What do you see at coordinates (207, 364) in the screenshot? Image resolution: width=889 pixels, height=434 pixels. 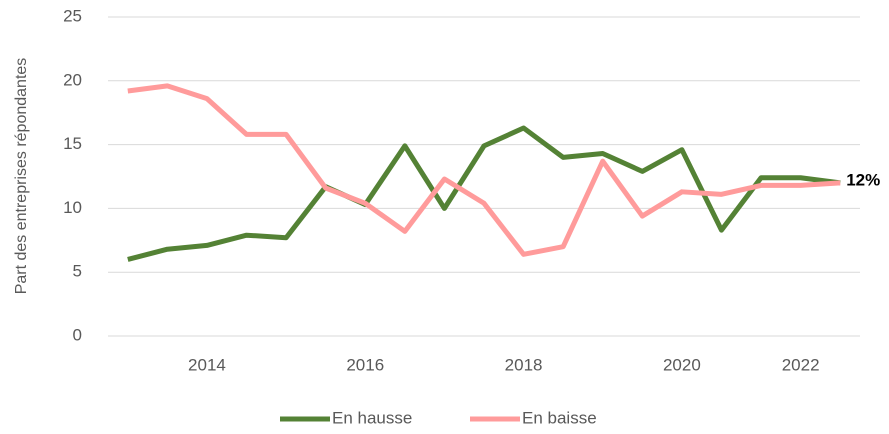 I see `x-tick-label: 2014` at bounding box center [207, 364].